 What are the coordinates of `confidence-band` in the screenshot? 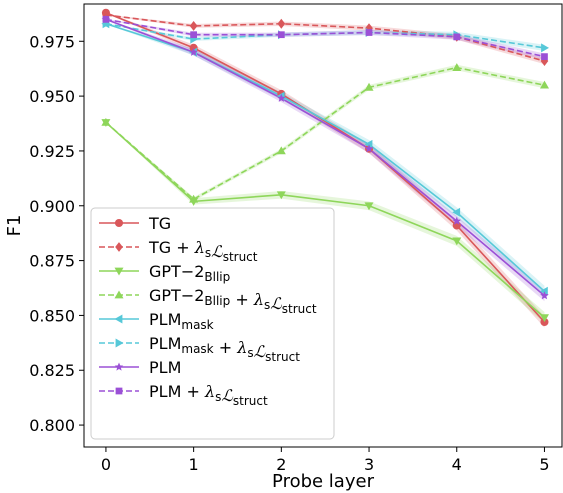 It's located at (325, 39).